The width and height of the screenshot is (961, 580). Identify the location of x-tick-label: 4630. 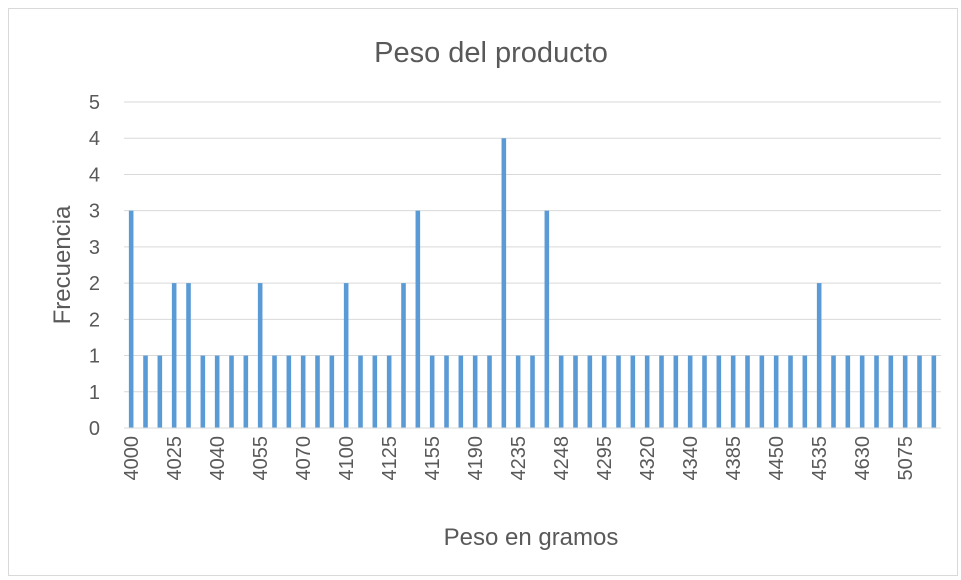
(863, 458).